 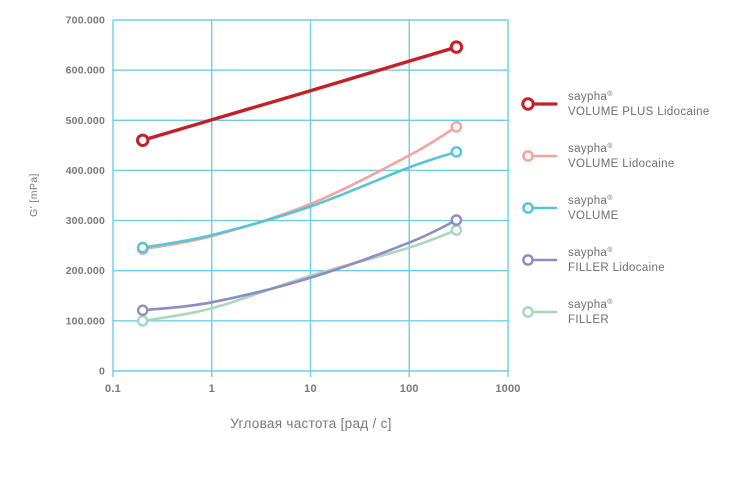 I want to click on x-tick-label: 10, so click(x=310, y=389).